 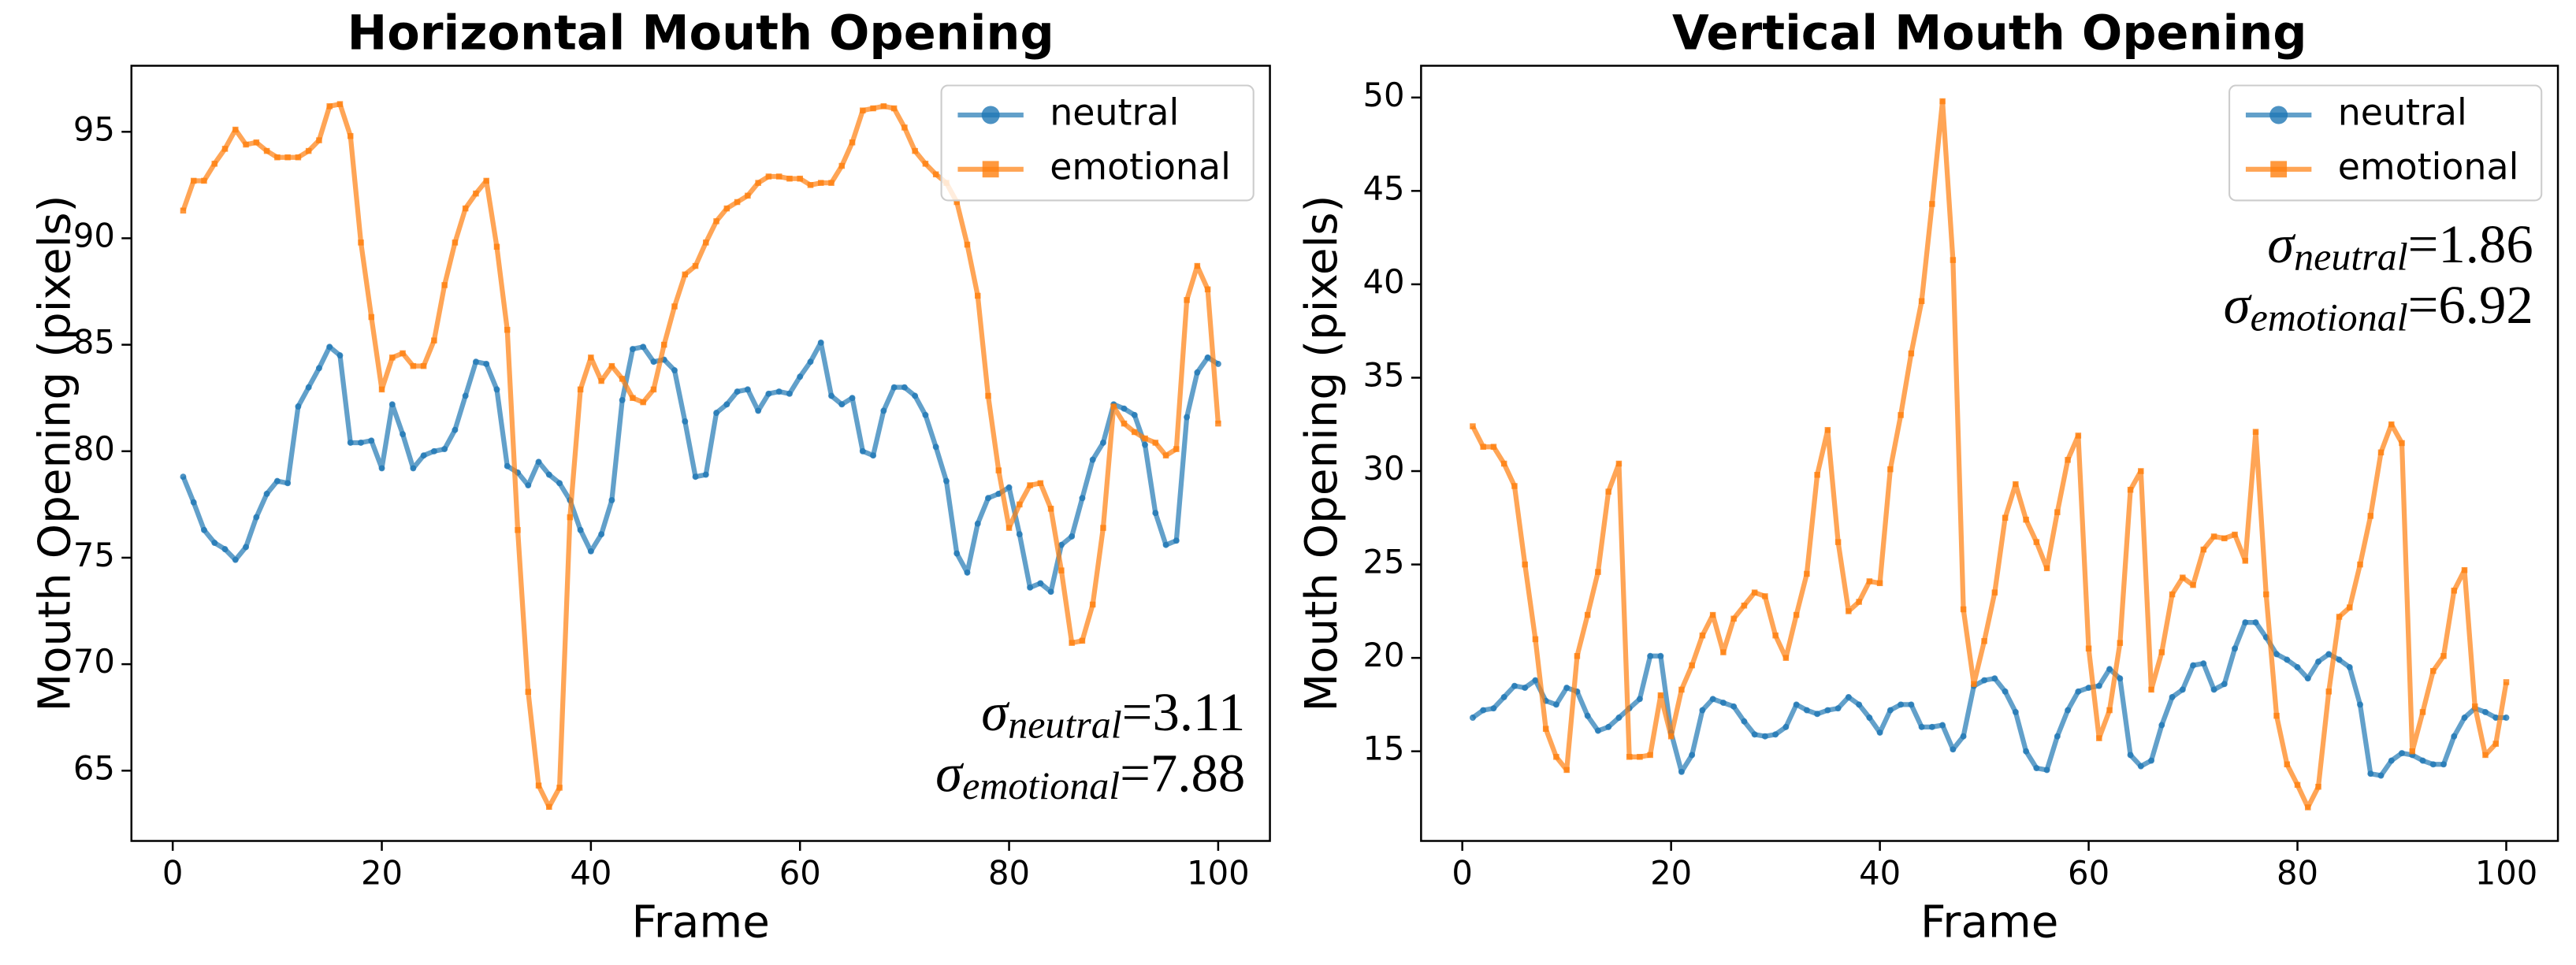 What do you see at coordinates (1041, 785) in the screenshot?
I see `stat-subscript: emotional` at bounding box center [1041, 785].